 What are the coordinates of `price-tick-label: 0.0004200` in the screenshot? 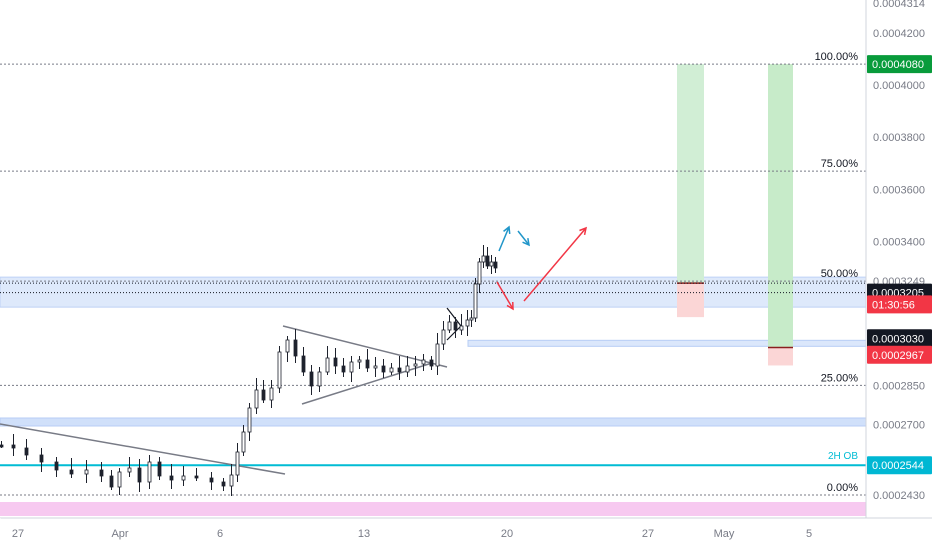 It's located at (899, 34).